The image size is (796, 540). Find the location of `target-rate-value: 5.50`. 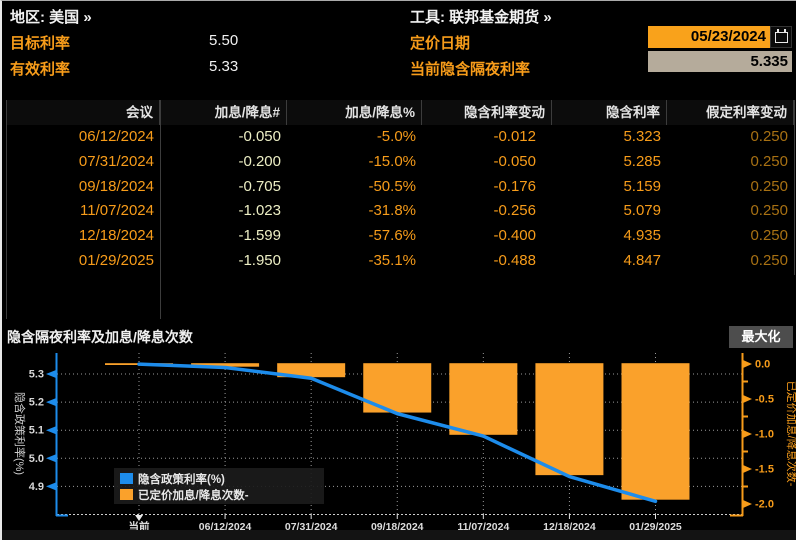

target-rate-value: 5.50 is located at coordinates (224, 40).